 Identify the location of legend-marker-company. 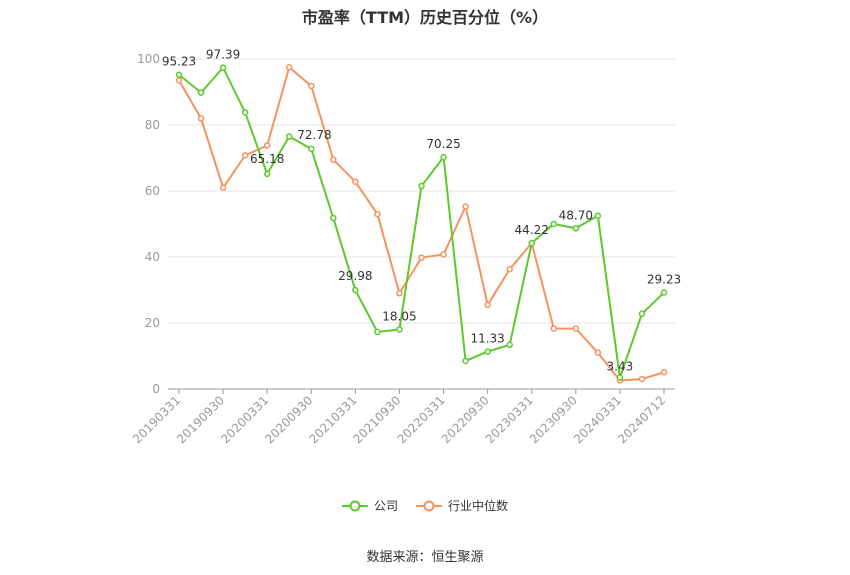
(355, 505).